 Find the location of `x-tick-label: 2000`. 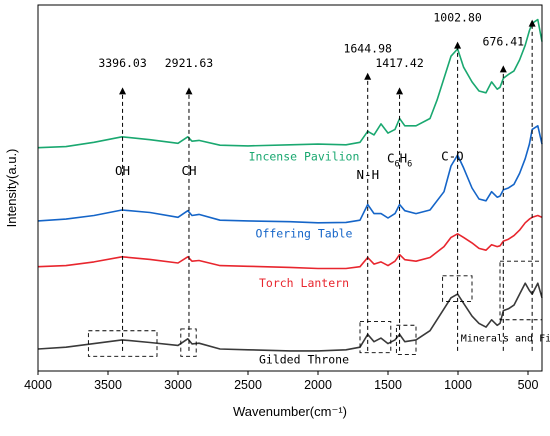

x-tick-label: 2000 is located at coordinates (318, 385).